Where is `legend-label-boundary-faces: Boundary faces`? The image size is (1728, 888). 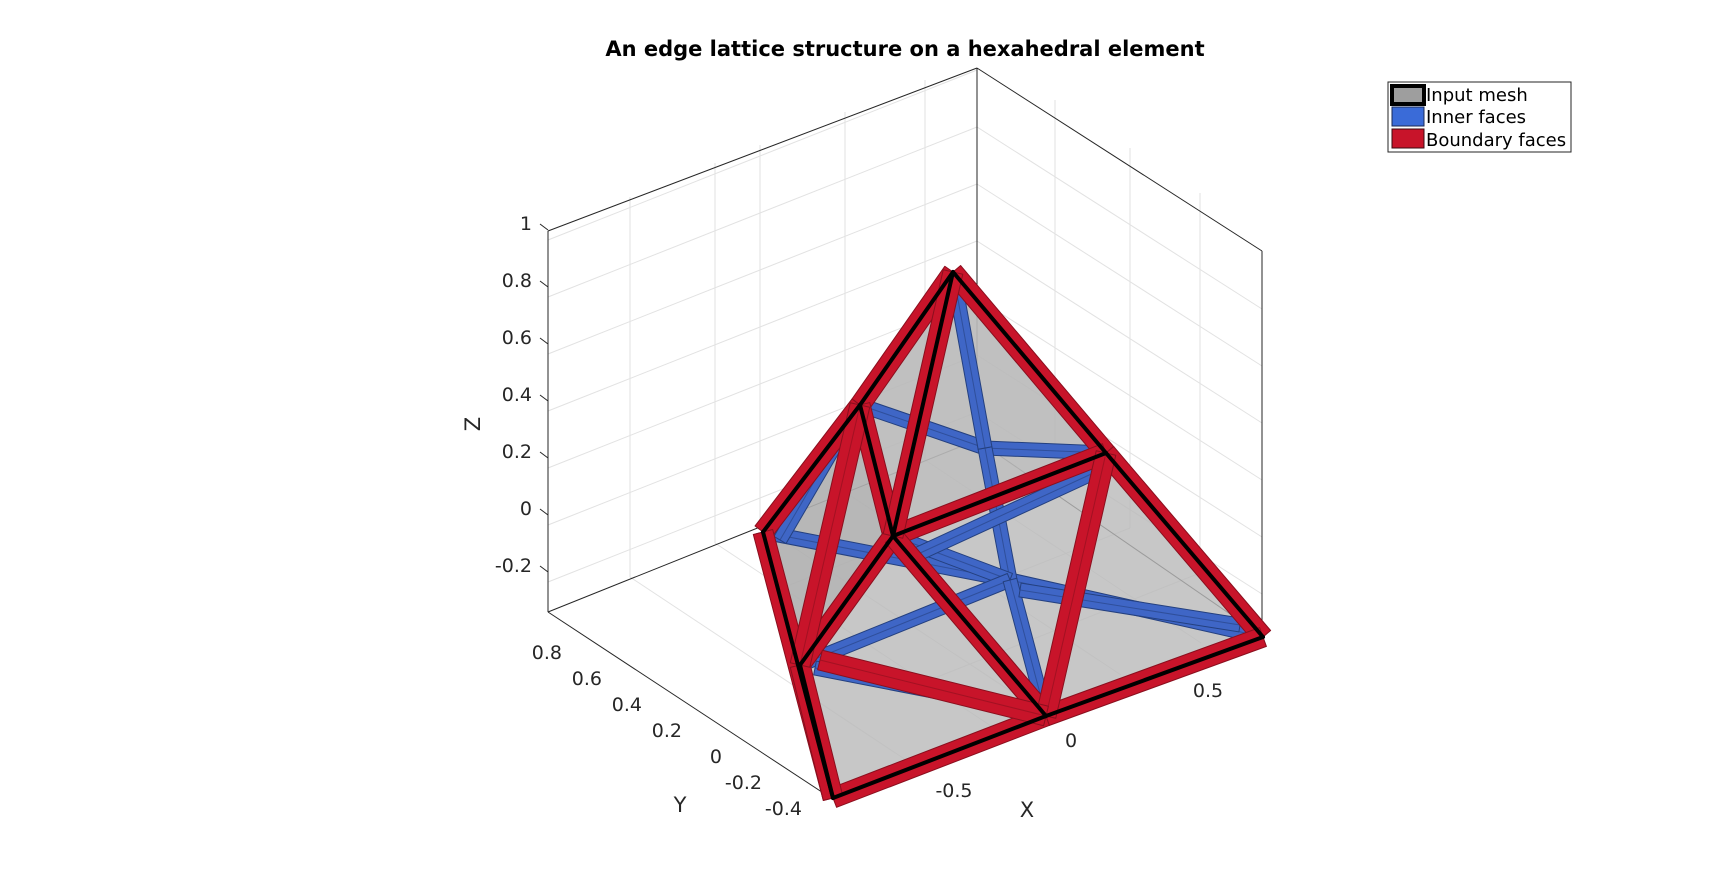
legend-label-boundary-faces: Boundary faces is located at coordinates (1496, 140).